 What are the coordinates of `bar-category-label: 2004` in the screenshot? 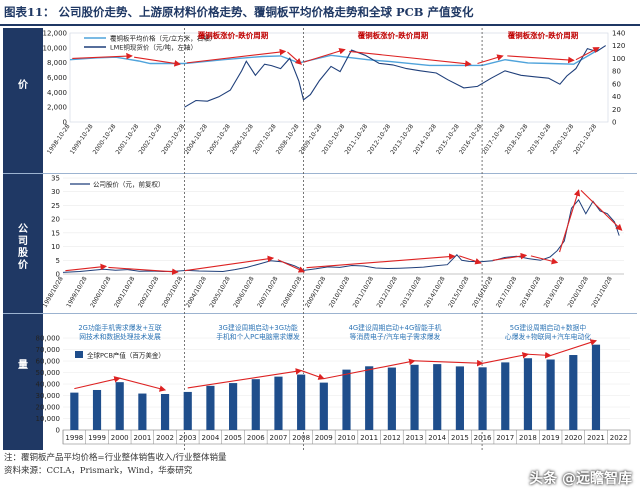 It's located at (211, 438).